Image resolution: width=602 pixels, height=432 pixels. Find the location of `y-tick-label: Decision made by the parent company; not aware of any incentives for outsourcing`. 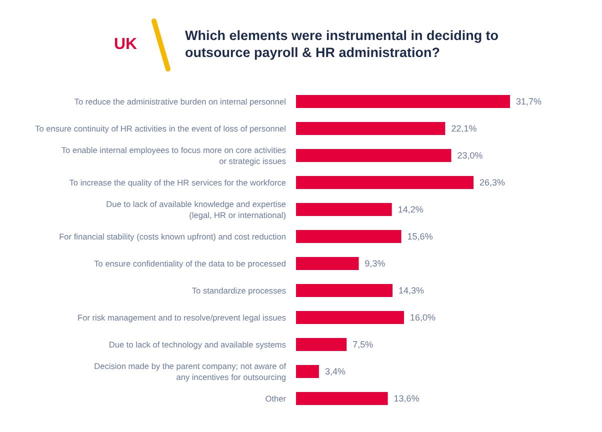

y-tick-label: Decision made by the parent company; not aware of any incentives for outsourcing is located at coordinates (190, 371).